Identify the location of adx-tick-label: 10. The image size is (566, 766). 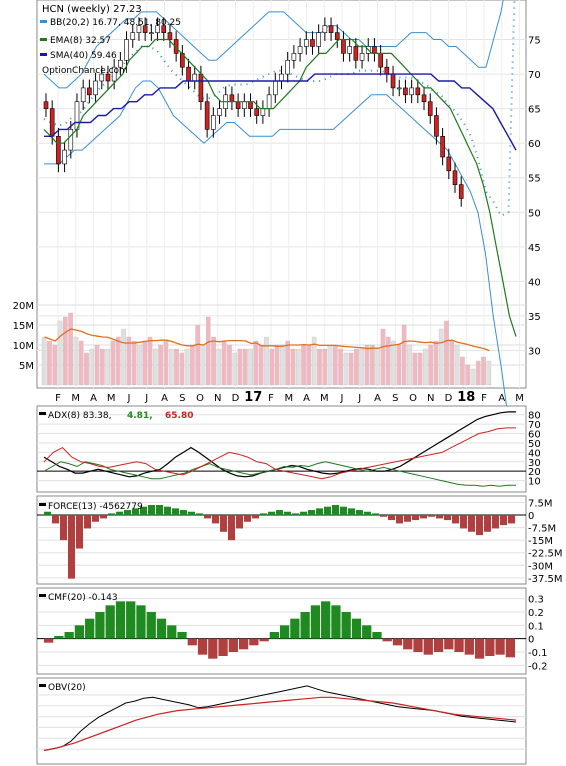
(534, 482).